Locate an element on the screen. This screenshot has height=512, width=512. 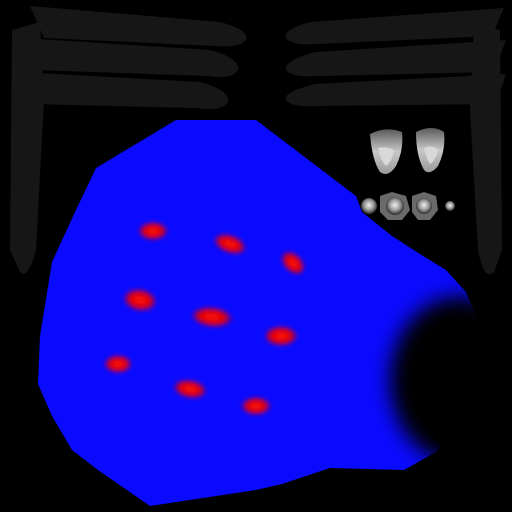
eye-cluster is located at coordinates (408, 174).